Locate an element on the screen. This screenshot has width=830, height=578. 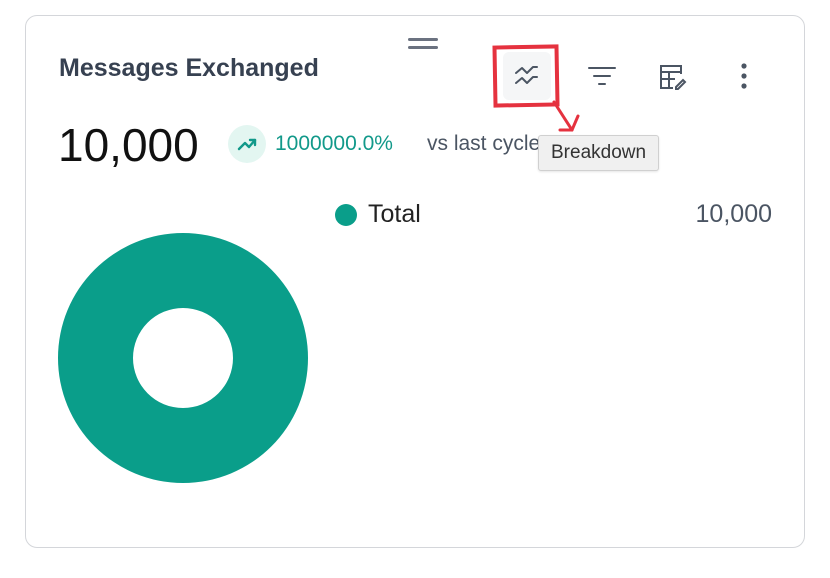
card-title: Messages Exchanged is located at coordinates (189, 68).